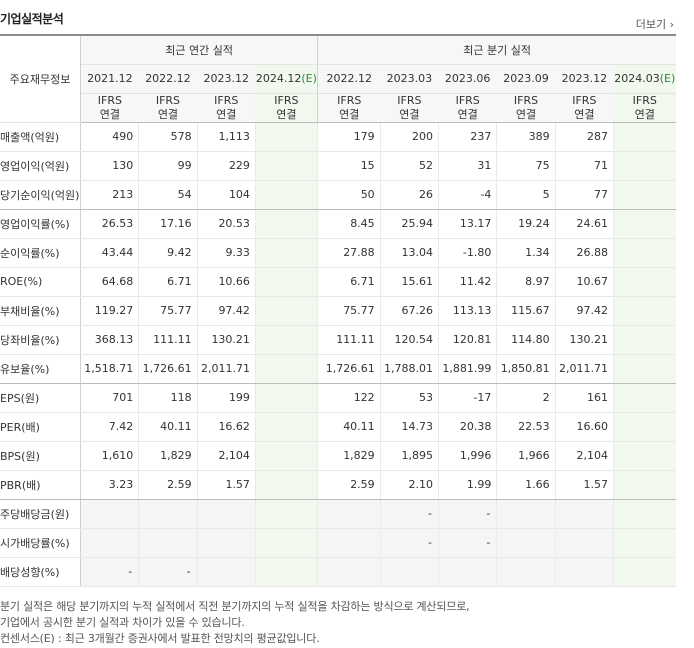 The height and width of the screenshot is (648, 694). I want to click on row-label: 매출액(억원), so click(40, 137).